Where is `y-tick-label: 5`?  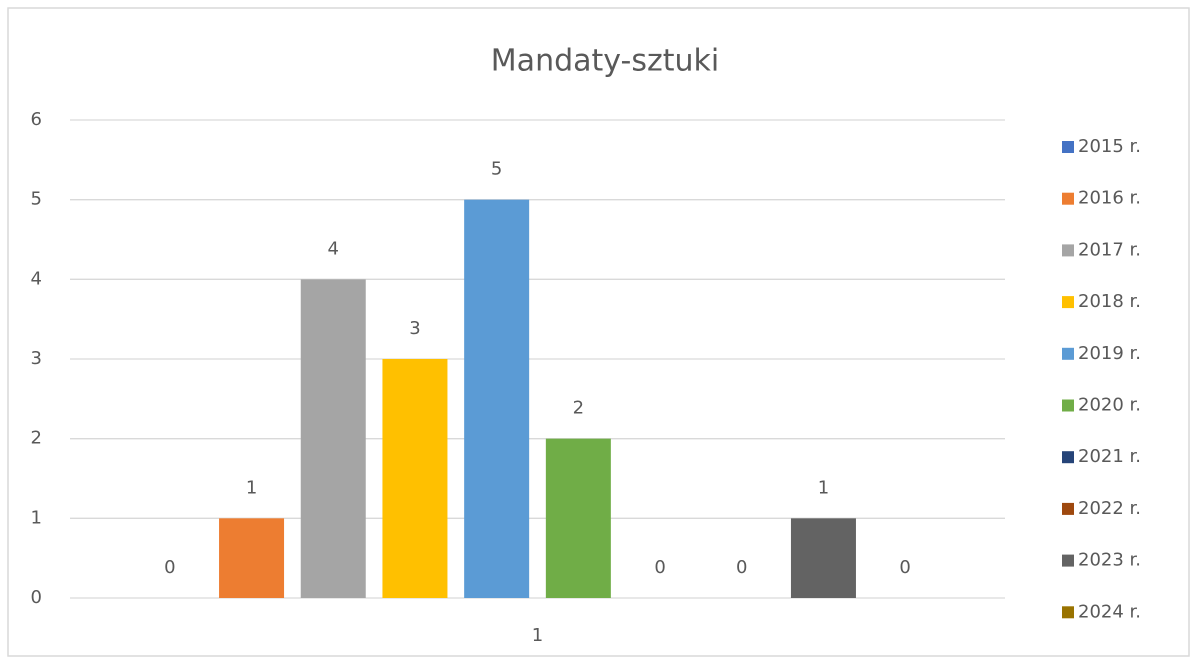
y-tick-label: 5 is located at coordinates (36, 199).